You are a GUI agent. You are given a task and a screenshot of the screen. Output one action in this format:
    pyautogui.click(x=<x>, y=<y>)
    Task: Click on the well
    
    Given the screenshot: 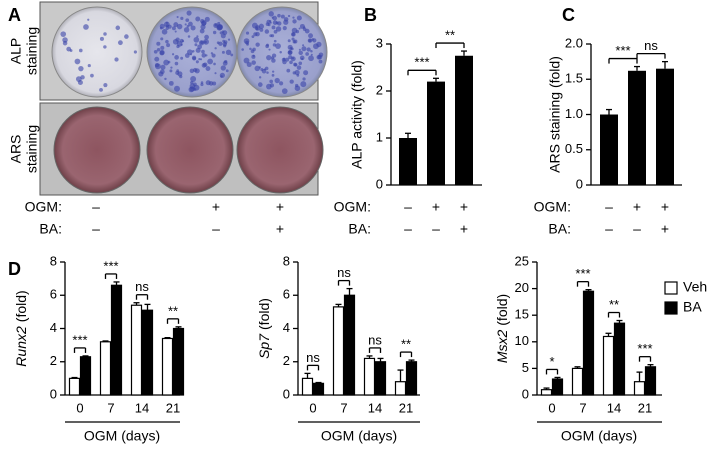 What is the action you would take?
    pyautogui.click(x=280, y=150)
    